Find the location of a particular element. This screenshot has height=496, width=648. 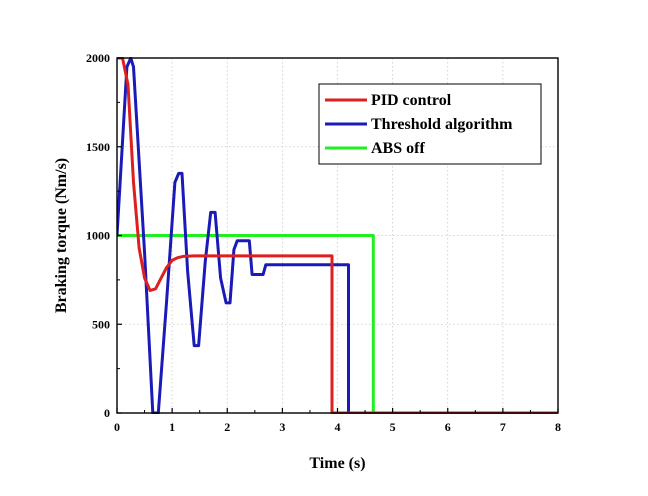

x-tick-label: 5 is located at coordinates (393, 427).